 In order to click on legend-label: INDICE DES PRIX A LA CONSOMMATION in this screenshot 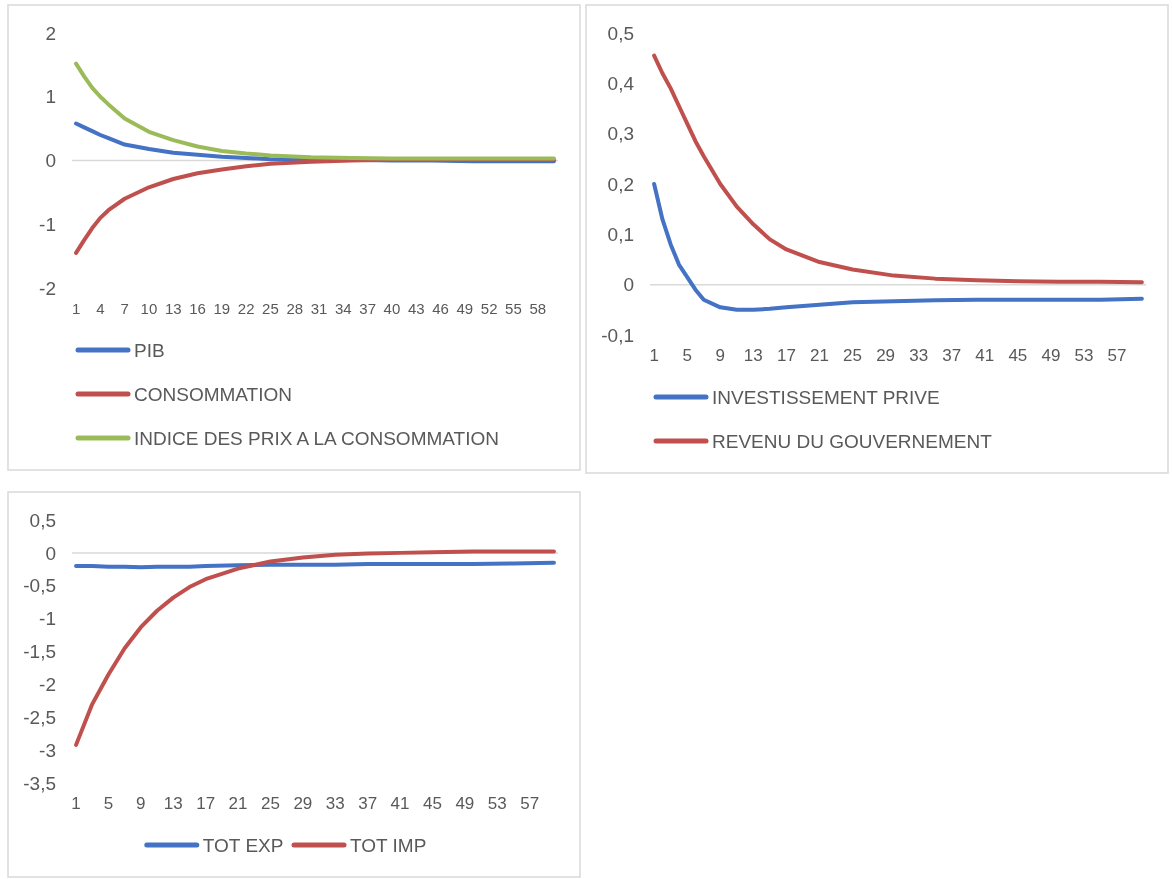, I will do `click(316, 438)`.